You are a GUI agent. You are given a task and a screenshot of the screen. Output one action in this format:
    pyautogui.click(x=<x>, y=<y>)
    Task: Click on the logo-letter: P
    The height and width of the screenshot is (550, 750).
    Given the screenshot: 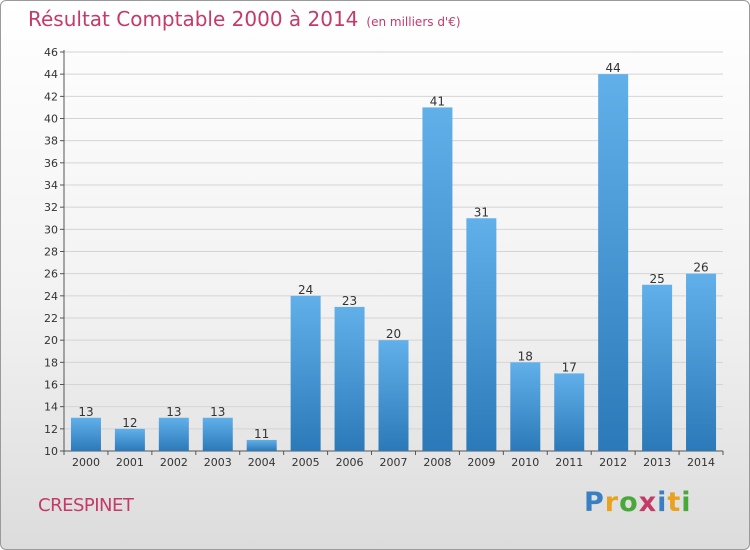 What is the action you would take?
    pyautogui.click(x=594, y=502)
    